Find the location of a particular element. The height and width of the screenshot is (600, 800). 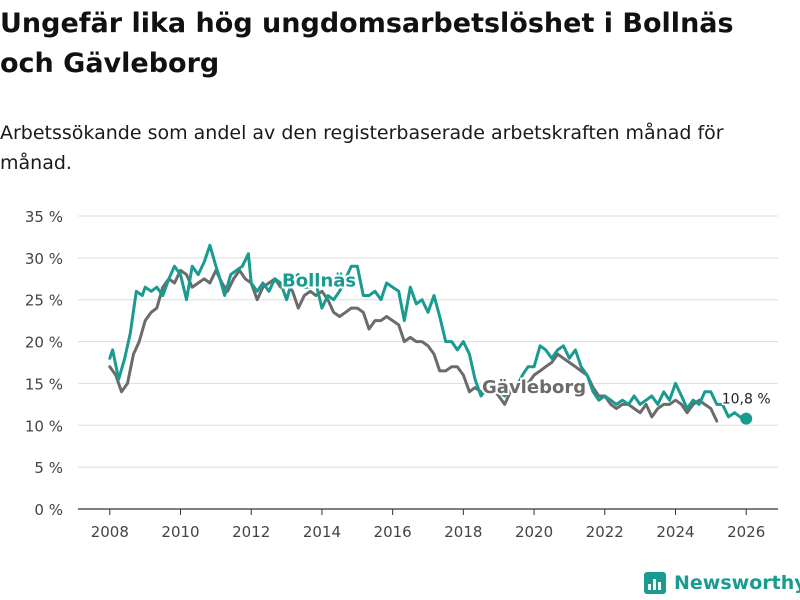

series-label-bolln-s: Bollnäs is located at coordinates (319, 281).